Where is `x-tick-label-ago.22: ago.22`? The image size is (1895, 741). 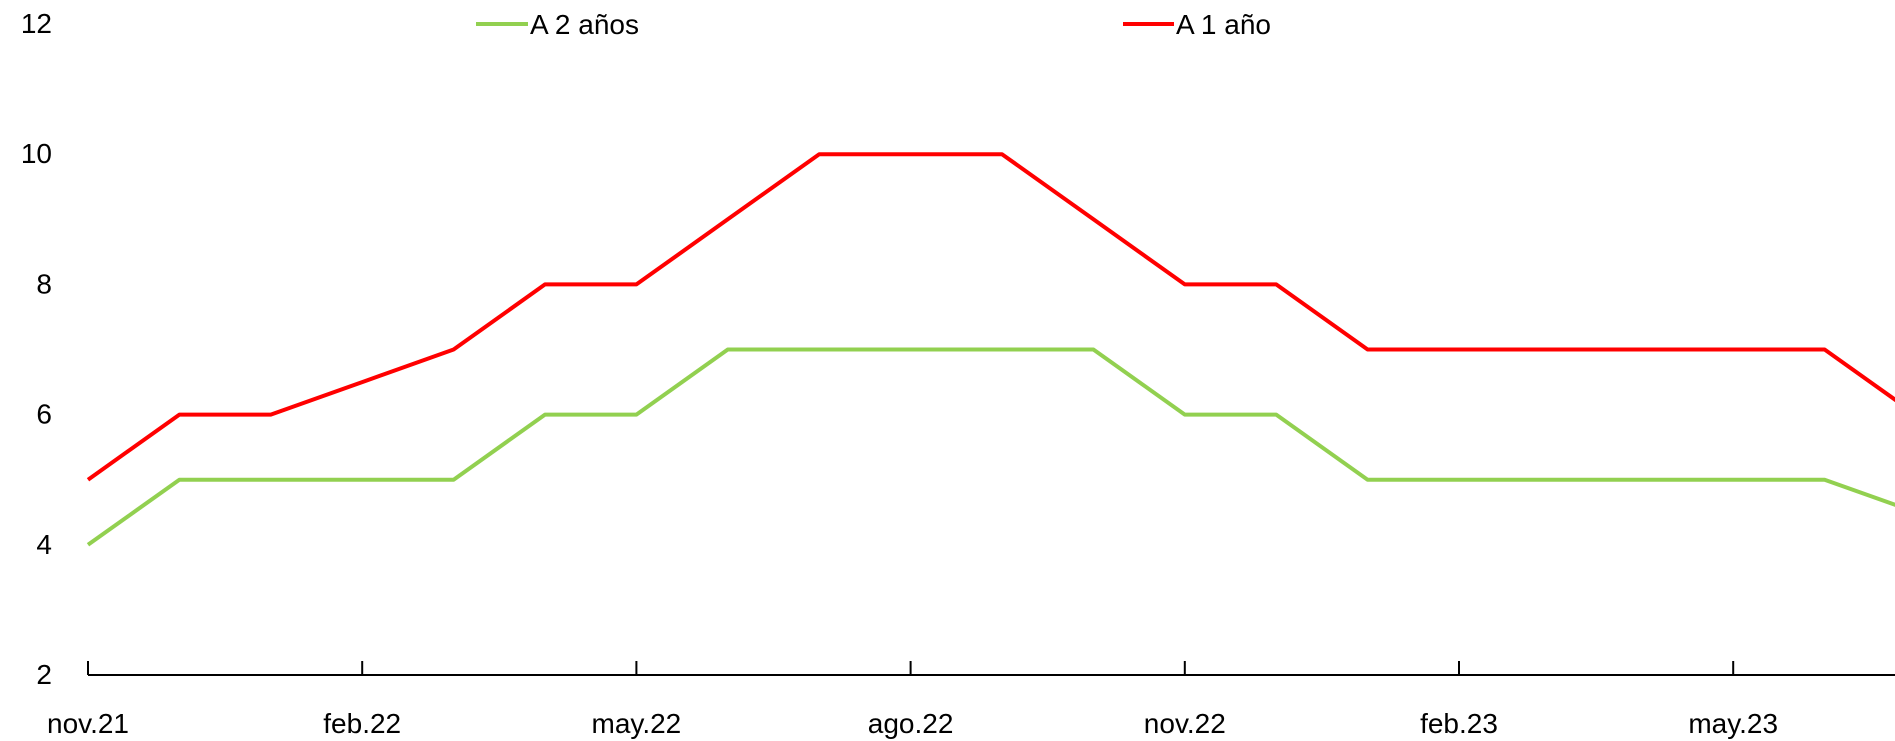
x-tick-label-ago.22: ago.22 is located at coordinates (911, 723).